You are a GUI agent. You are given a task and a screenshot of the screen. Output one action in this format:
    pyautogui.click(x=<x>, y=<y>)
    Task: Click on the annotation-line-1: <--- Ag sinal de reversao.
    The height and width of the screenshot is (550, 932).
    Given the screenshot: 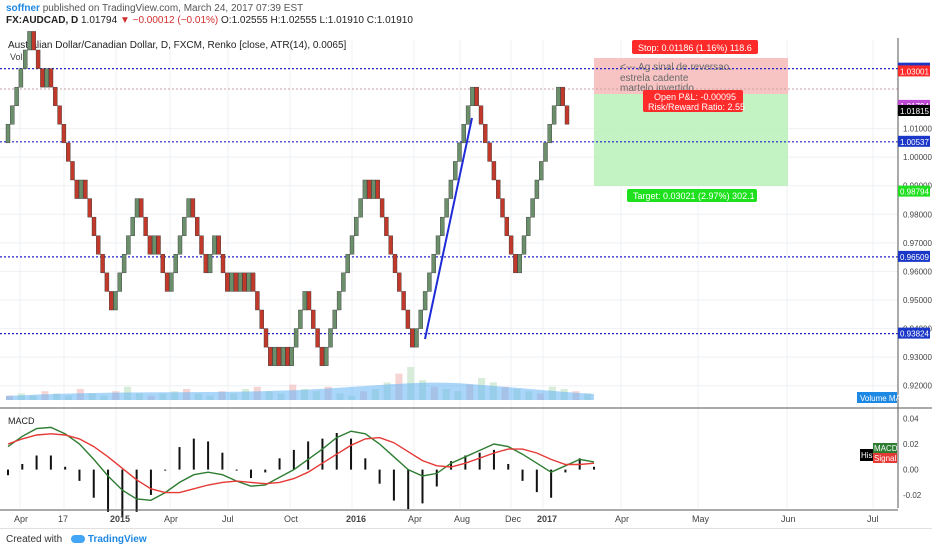 What is the action you would take?
    pyautogui.click(x=676, y=67)
    